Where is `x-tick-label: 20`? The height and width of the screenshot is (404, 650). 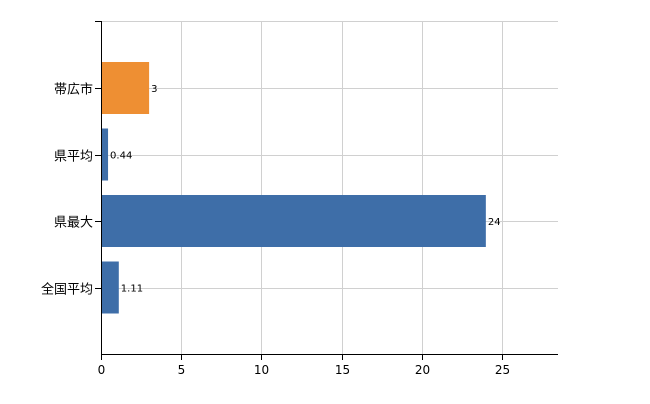
x-tick-label: 20 is located at coordinates (422, 370).